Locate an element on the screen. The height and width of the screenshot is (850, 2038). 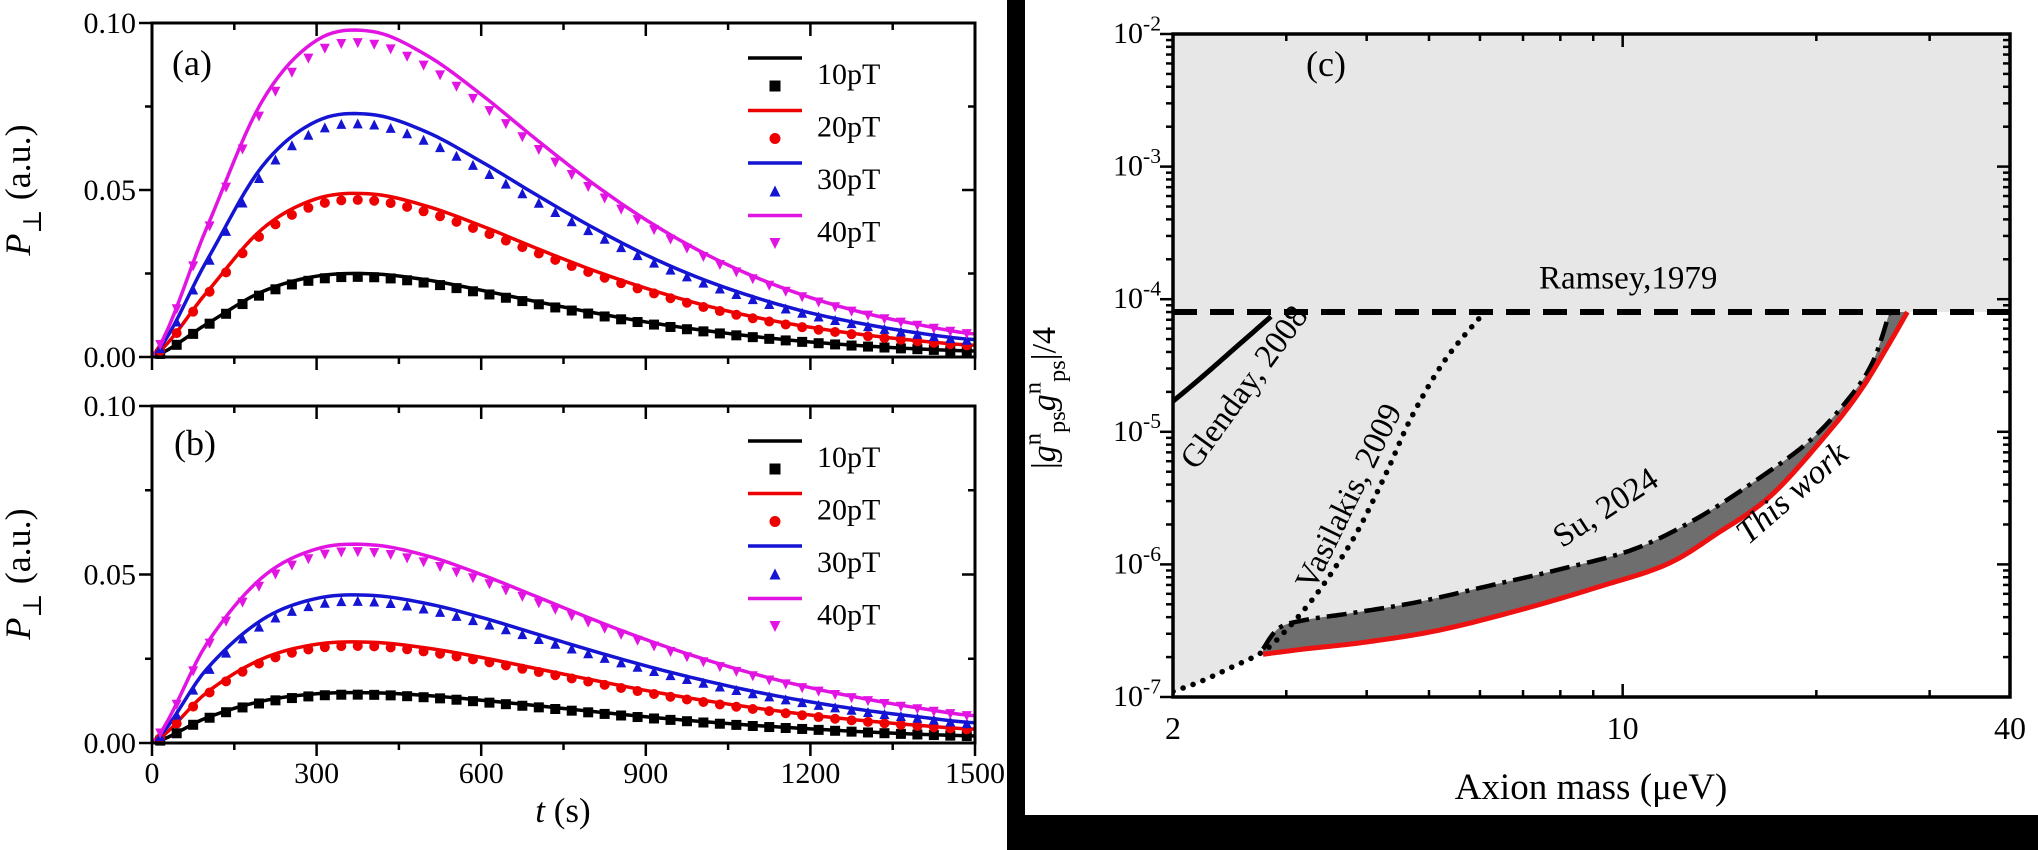
panel-a-legend: 10pT 20pT 30pT 40pT is located at coordinates (814, 152).